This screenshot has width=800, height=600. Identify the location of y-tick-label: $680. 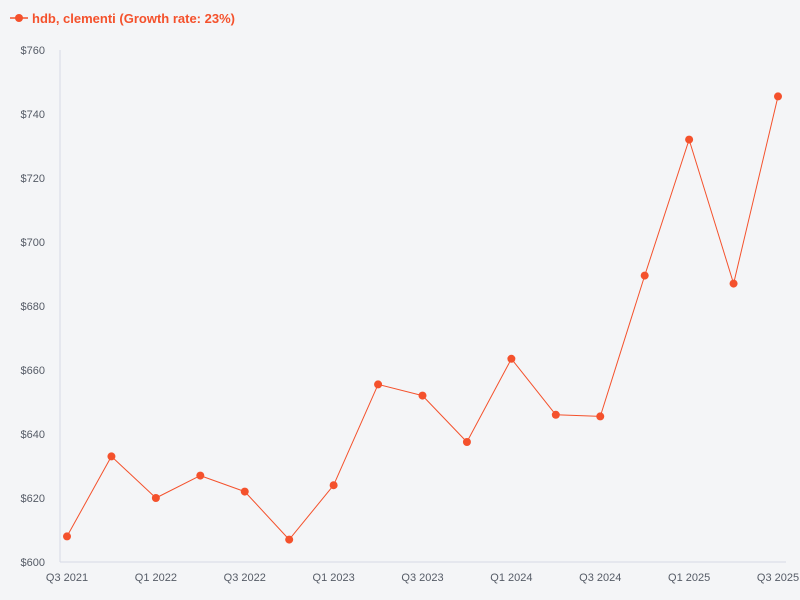
(33, 307).